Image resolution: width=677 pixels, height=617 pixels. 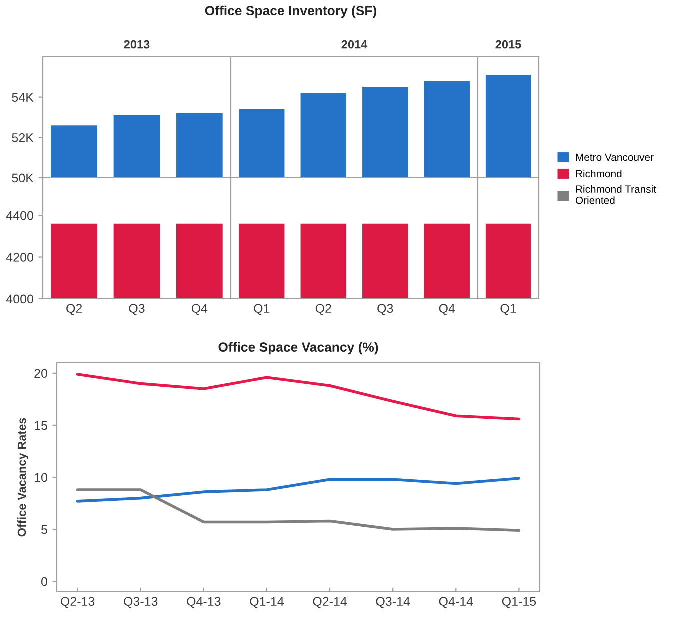 I want to click on x-tick-label: Q1-15, so click(x=519, y=602).